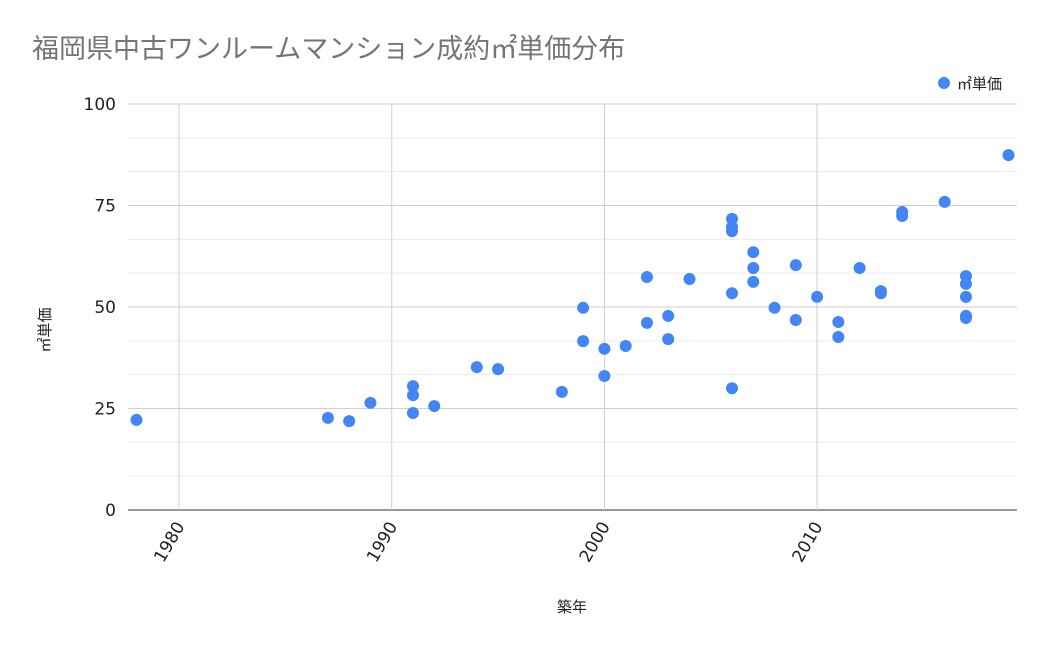  Describe the element at coordinates (169, 542) in the screenshot. I see `x-tick-label: 1980` at that location.